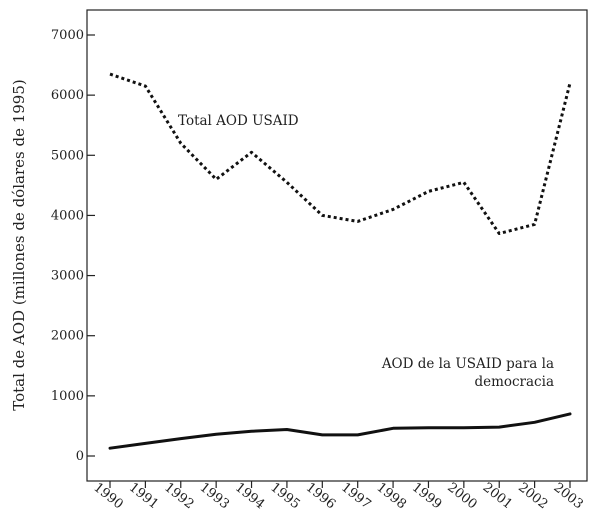 This screenshot has height=521, width=594. I want to click on y-tick-label: 1000, so click(67, 396).